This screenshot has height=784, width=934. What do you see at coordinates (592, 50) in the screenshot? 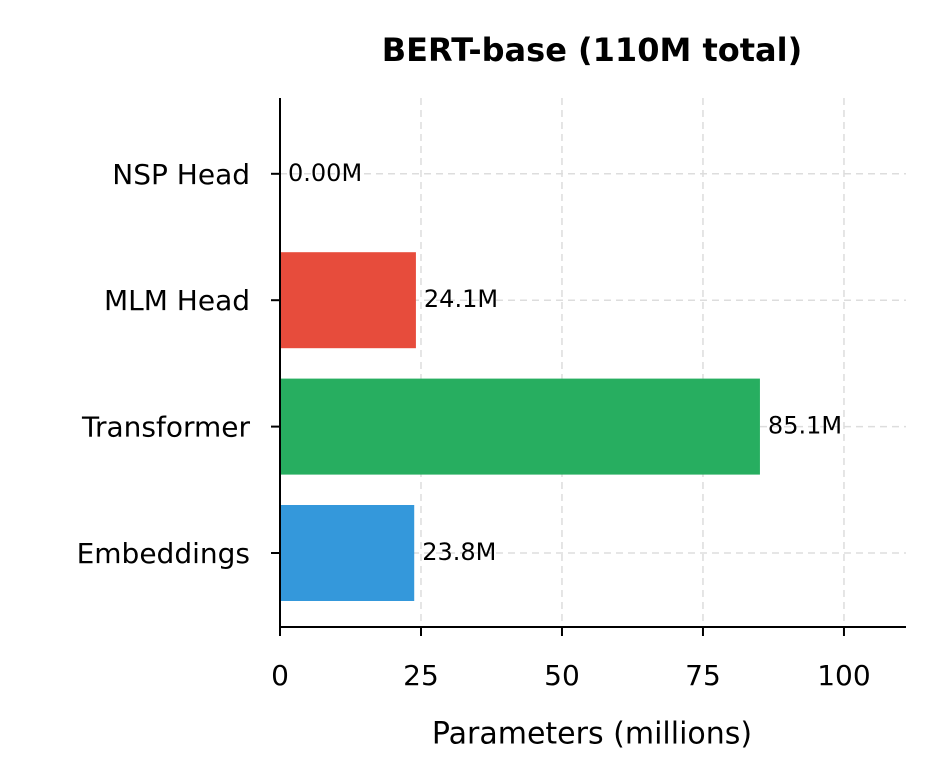
I see `chart-title: BERT-base (110M total)` at bounding box center [592, 50].